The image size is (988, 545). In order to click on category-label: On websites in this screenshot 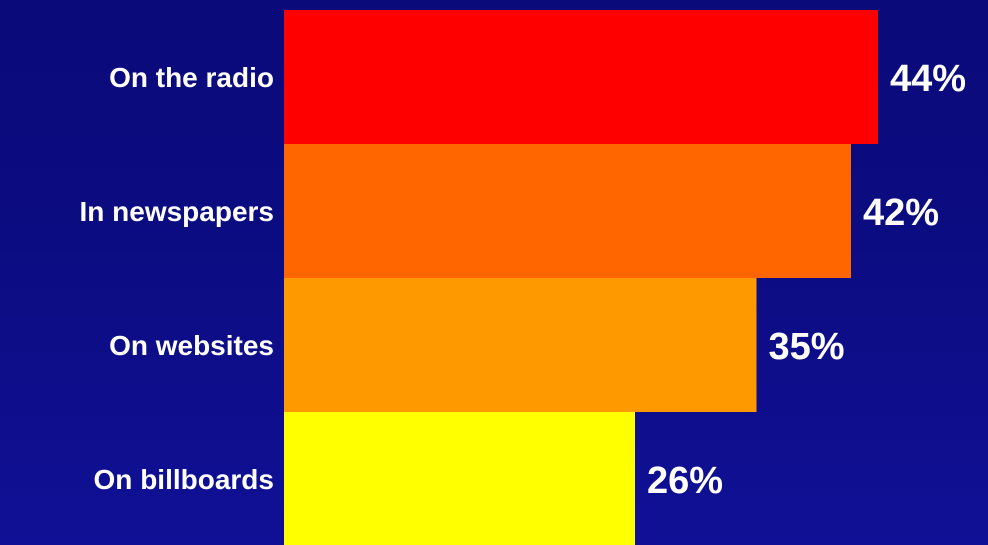, I will do `click(191, 345)`.